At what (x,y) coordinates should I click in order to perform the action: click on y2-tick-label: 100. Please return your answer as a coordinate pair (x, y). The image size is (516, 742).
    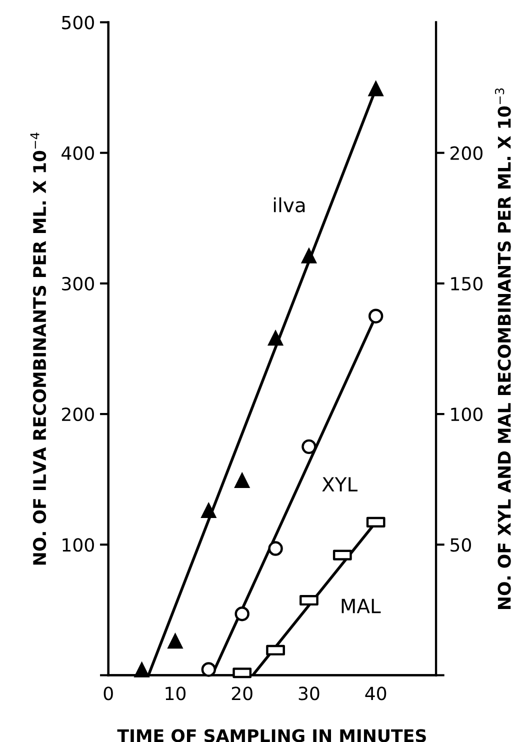
    Looking at the image, I should click on (466, 414).